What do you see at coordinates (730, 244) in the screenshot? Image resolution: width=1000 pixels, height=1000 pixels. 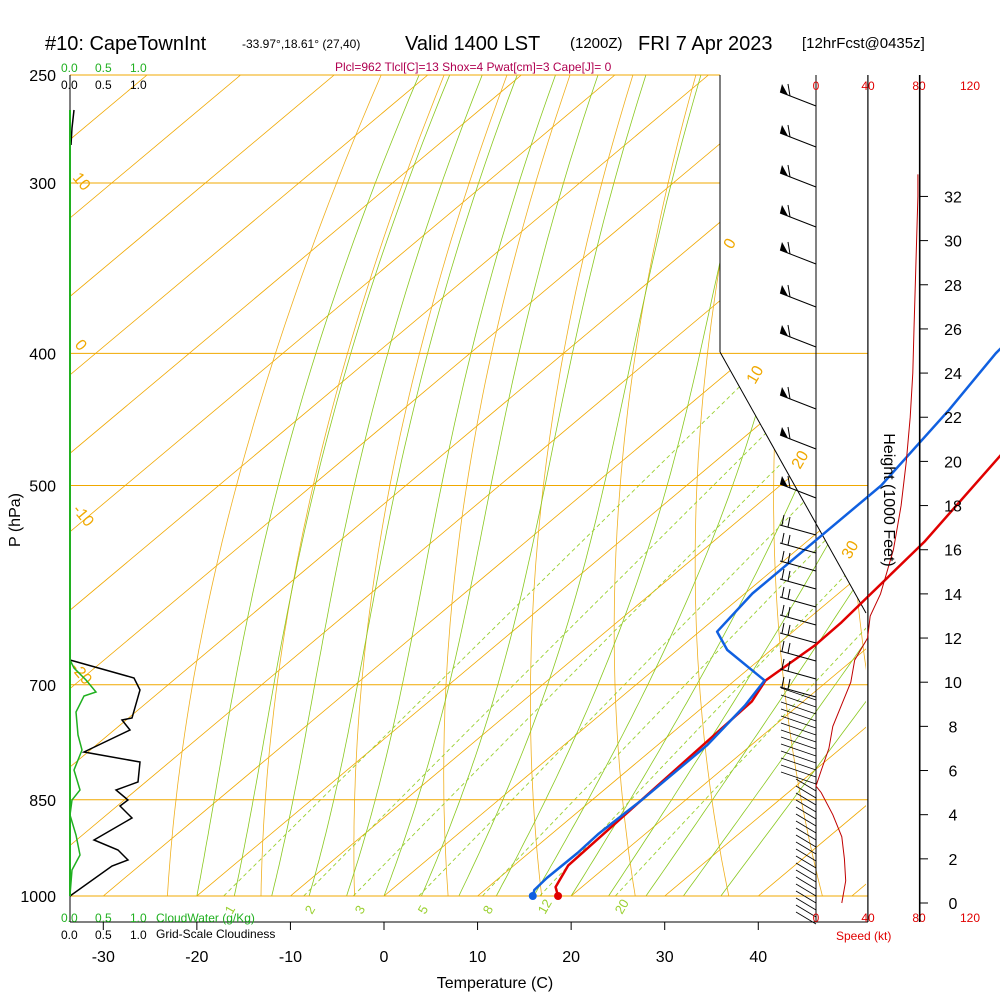 I see `isotherm-label: 0` at bounding box center [730, 244].